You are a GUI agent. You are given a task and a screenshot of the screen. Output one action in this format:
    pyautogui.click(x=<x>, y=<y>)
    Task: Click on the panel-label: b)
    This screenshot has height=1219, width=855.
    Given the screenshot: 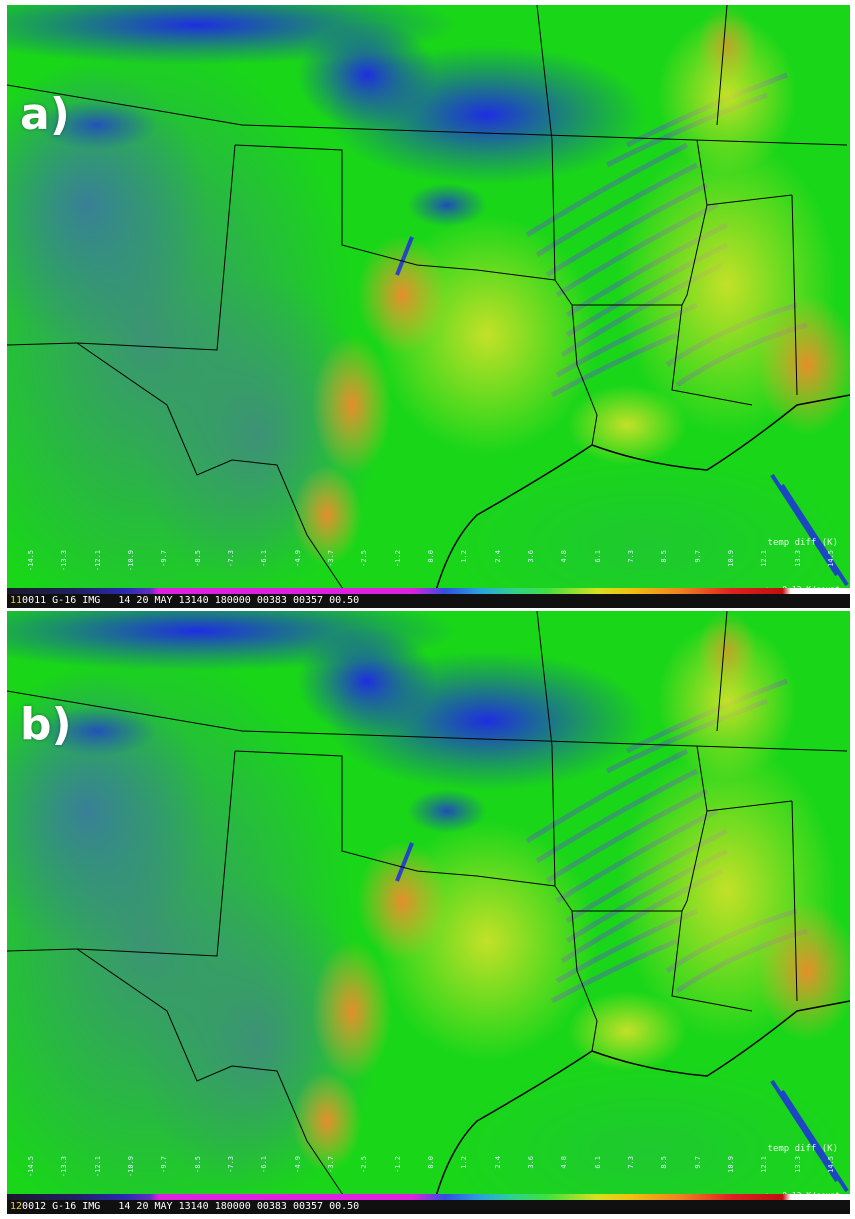 What is the action you would take?
    pyautogui.click(x=46, y=724)
    